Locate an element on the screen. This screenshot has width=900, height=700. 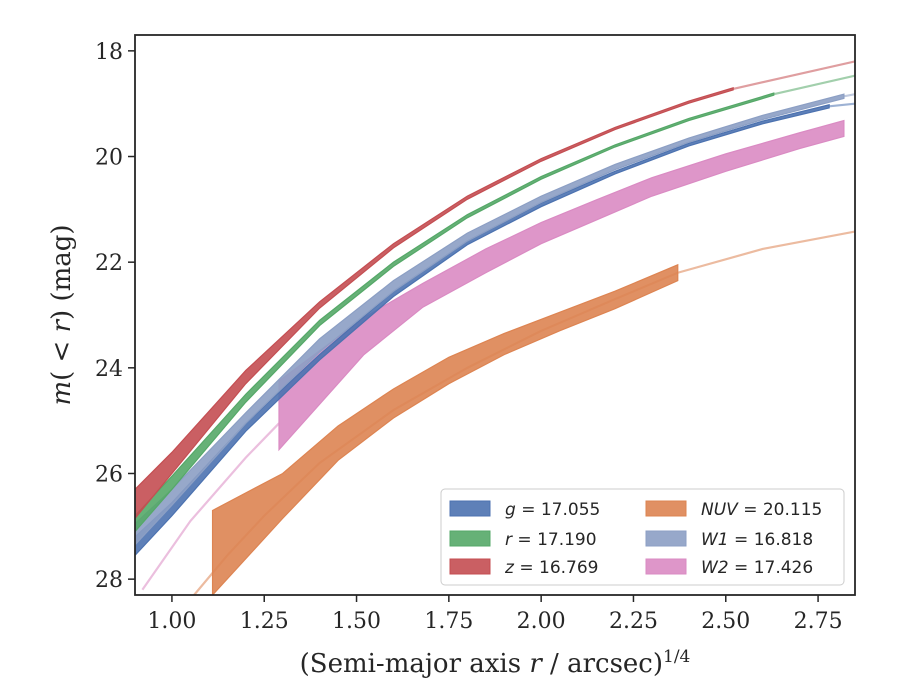
x-tick-label: 1.50 is located at coordinates (356, 621).